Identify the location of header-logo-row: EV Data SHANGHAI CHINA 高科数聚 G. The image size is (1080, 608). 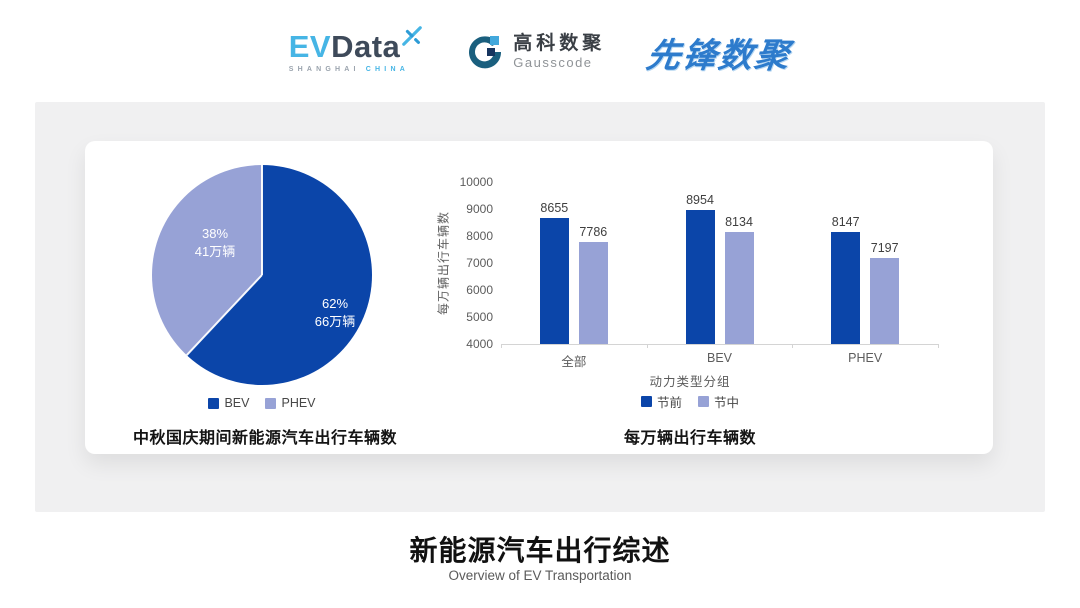
(540, 52).